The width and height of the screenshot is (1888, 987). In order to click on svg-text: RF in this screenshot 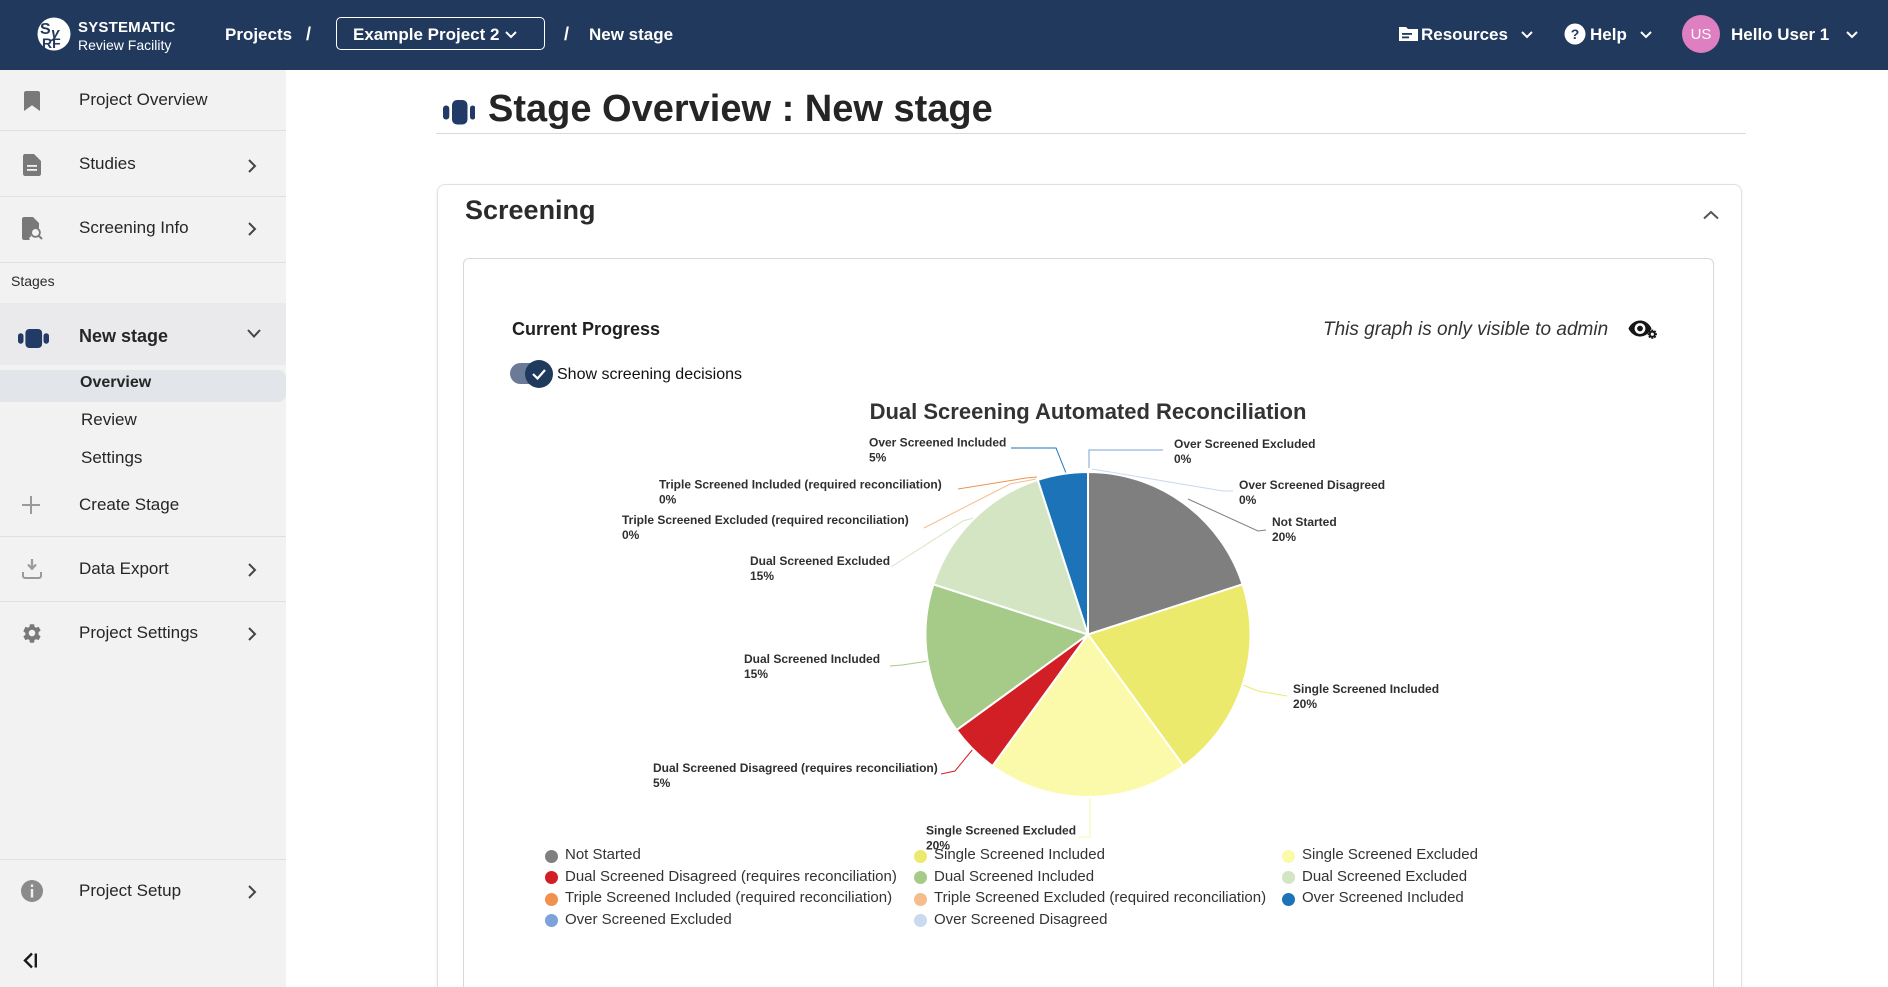, I will do `click(51, 43)`.